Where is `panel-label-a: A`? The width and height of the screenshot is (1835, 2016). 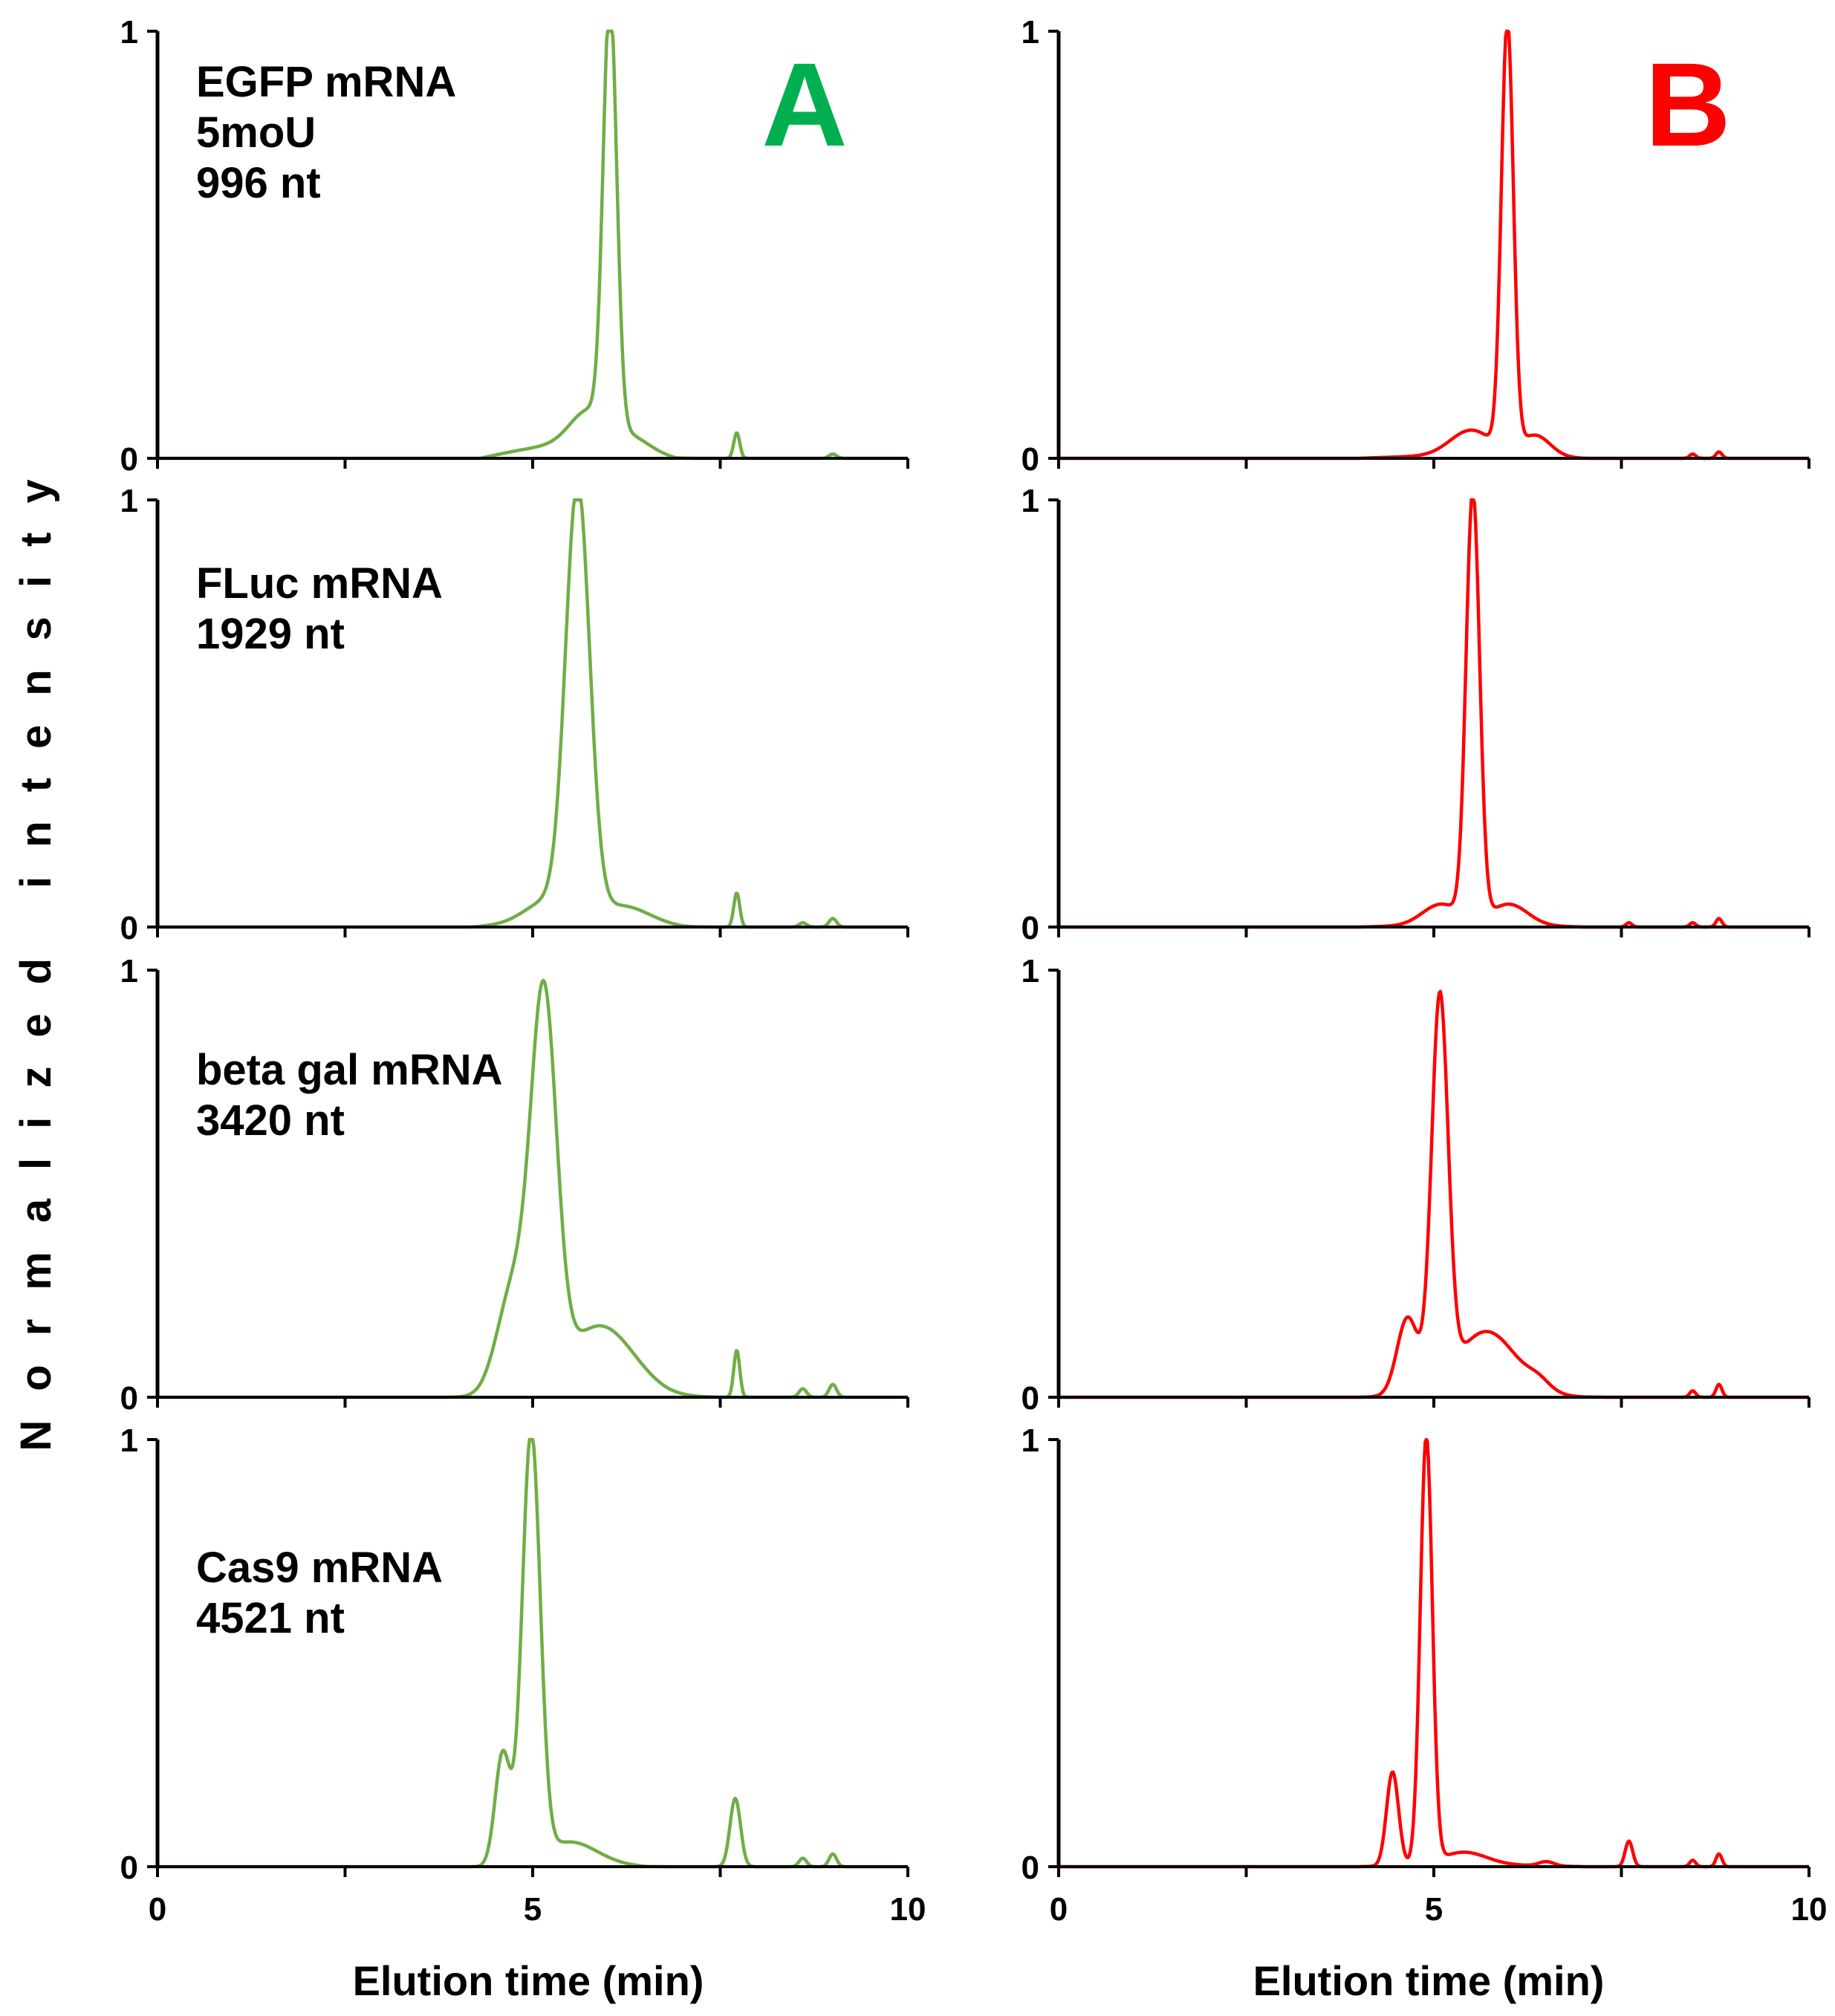
panel-label-a: A is located at coordinates (804, 105).